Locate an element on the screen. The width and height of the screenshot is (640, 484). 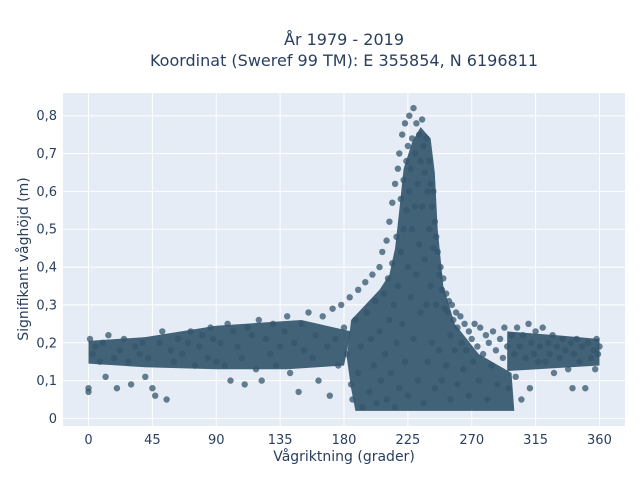
x-tick-labels: 0 45 90 135 180 225 270 315 360 is located at coordinates (347, 440).